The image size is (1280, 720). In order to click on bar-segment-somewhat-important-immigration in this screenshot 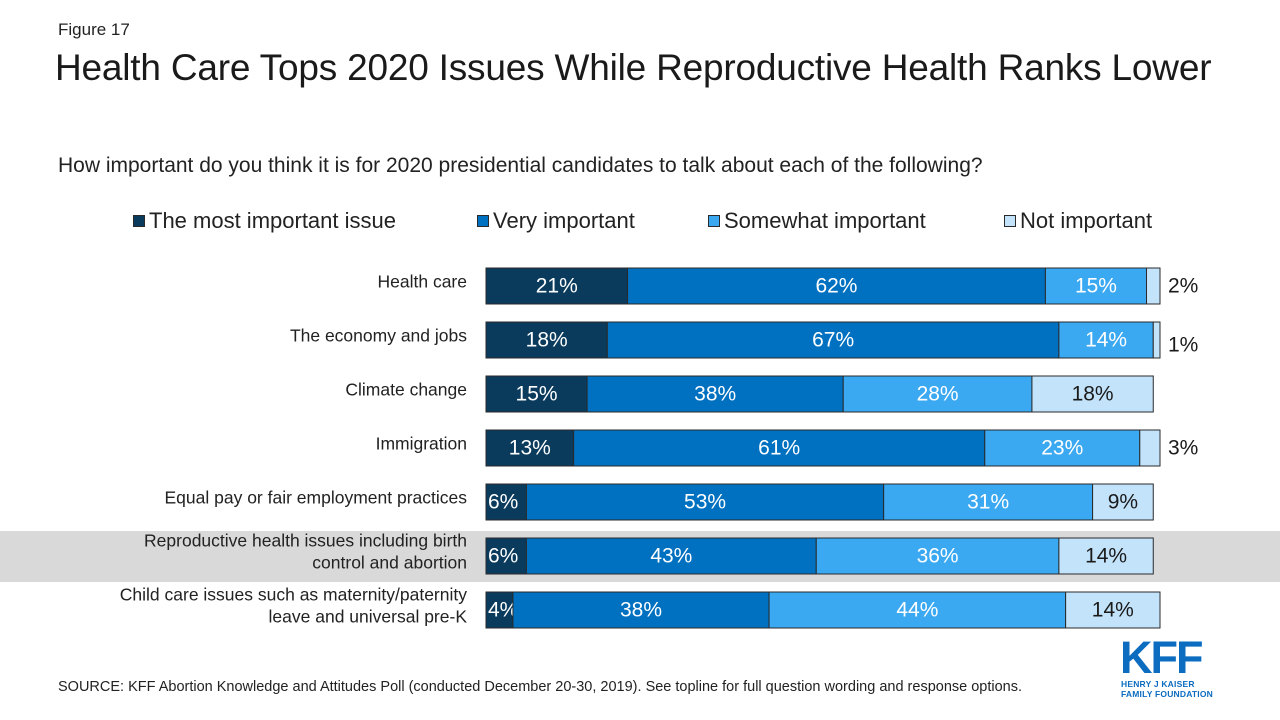, I will do `click(1062, 448)`.